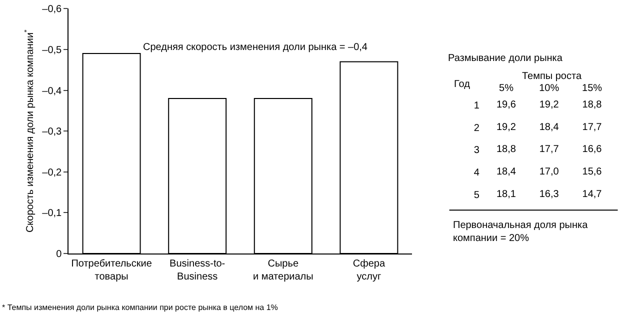 The width and height of the screenshot is (624, 321). What do you see at coordinates (549, 88) in the screenshot?
I see `x-tick-label: 10%` at bounding box center [549, 88].